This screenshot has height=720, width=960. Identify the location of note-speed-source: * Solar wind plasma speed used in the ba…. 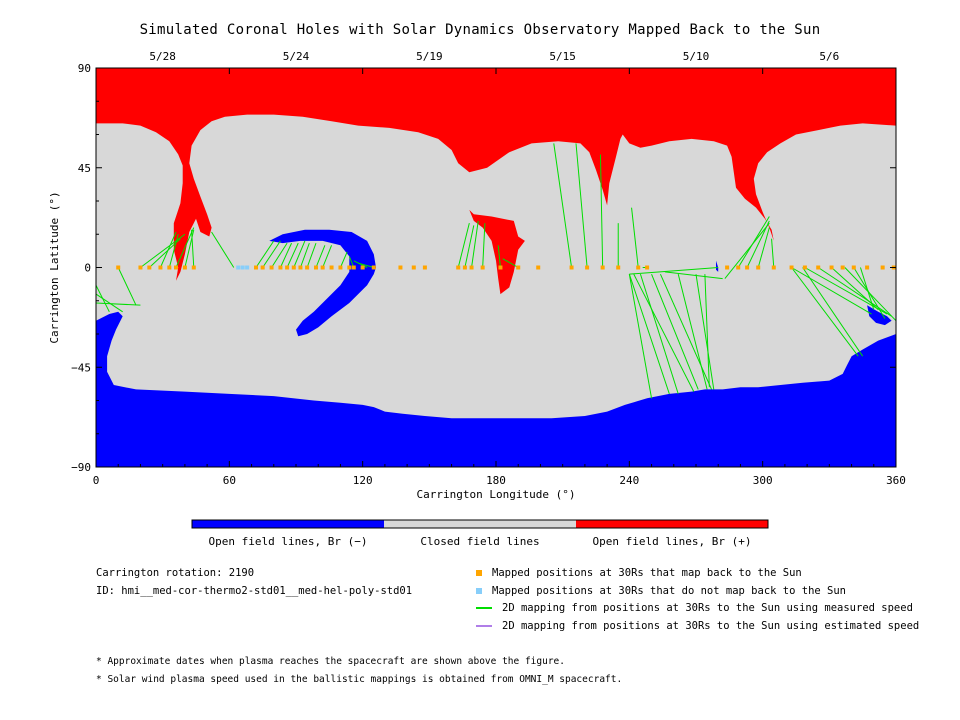
(359, 679).